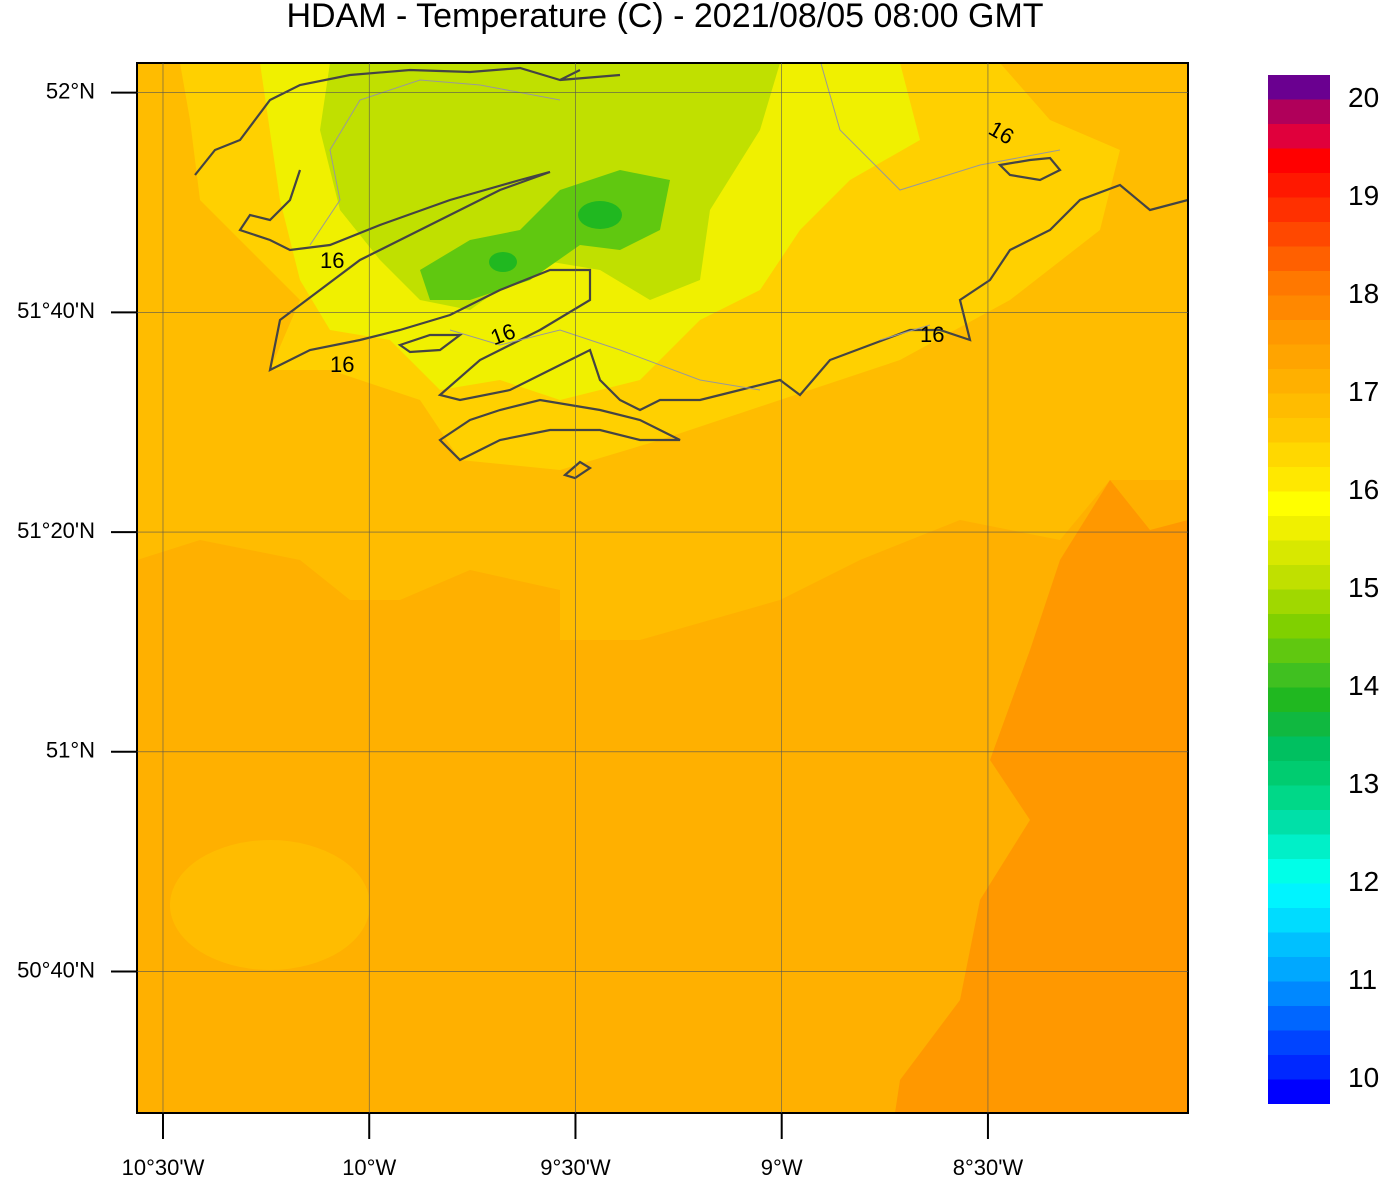  Describe the element at coordinates (1363, 783) in the screenshot. I see `colorbar-label: 13` at that location.